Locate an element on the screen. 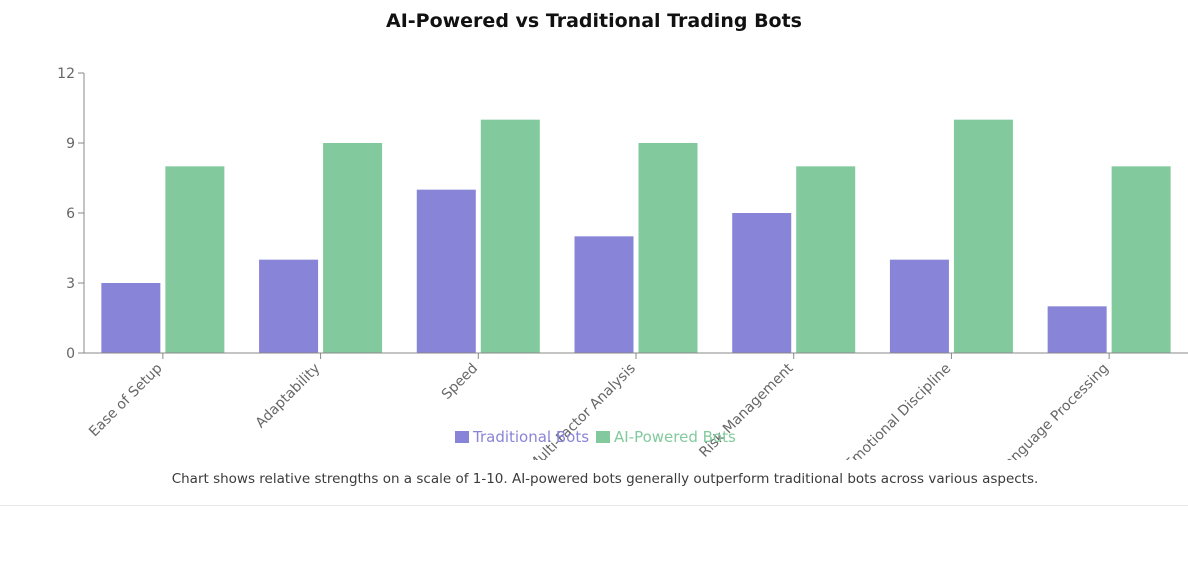  y-tick-label: 9 is located at coordinates (70, 144).